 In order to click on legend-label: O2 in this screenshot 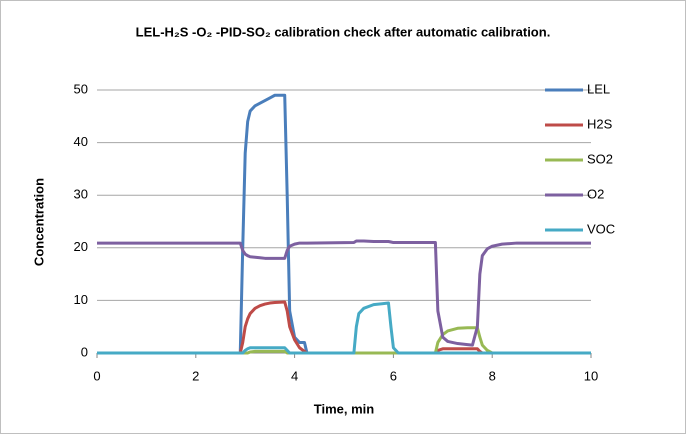, I will do `click(595, 193)`.